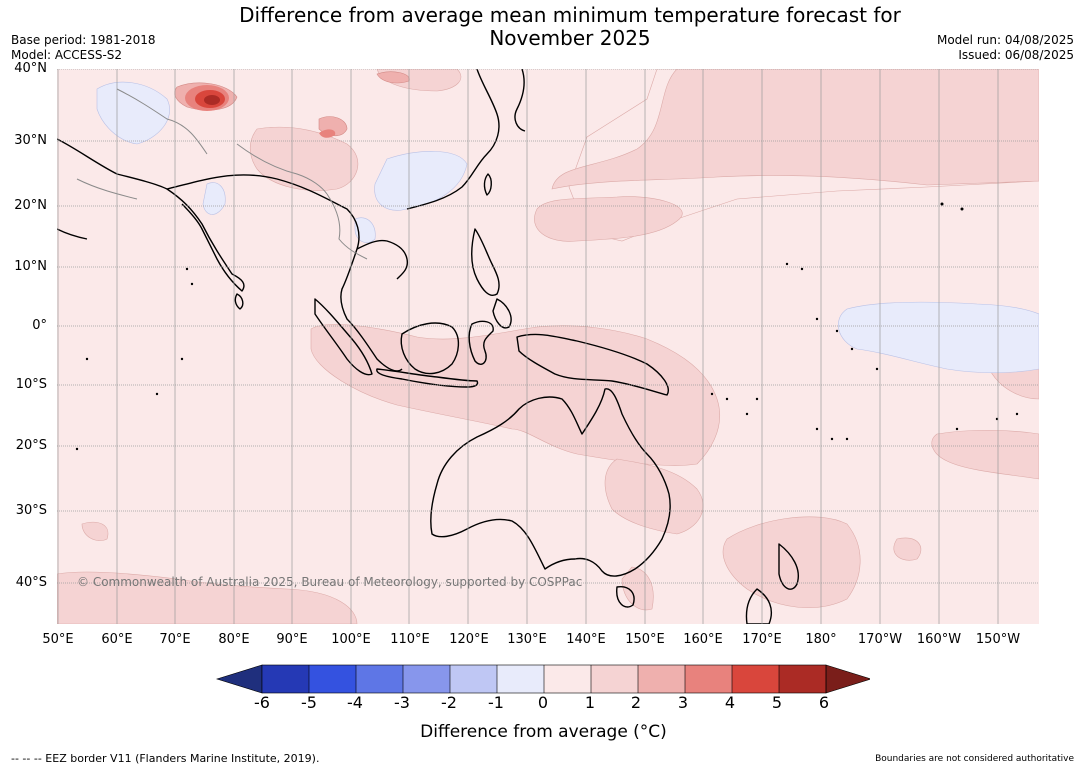 The image size is (1085, 770). Describe the element at coordinates (31, 445) in the screenshot. I see `lat-label-20s: 20°S` at that location.